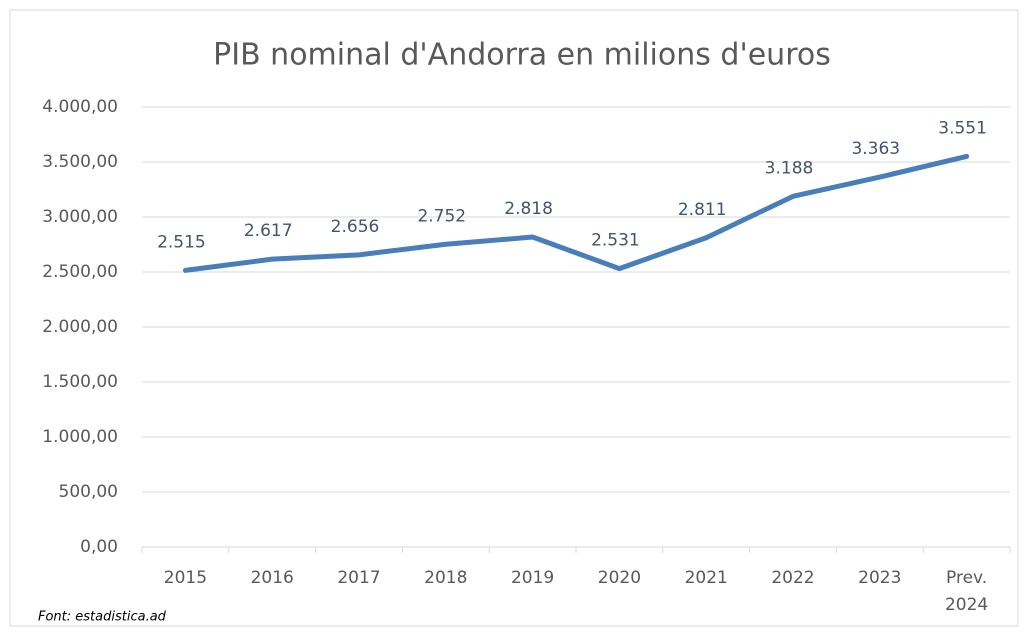 Image resolution: width=1029 pixels, height=637 pixels. Describe the element at coordinates (99, 547) in the screenshot. I see `y-tick-label: 0,00` at that location.